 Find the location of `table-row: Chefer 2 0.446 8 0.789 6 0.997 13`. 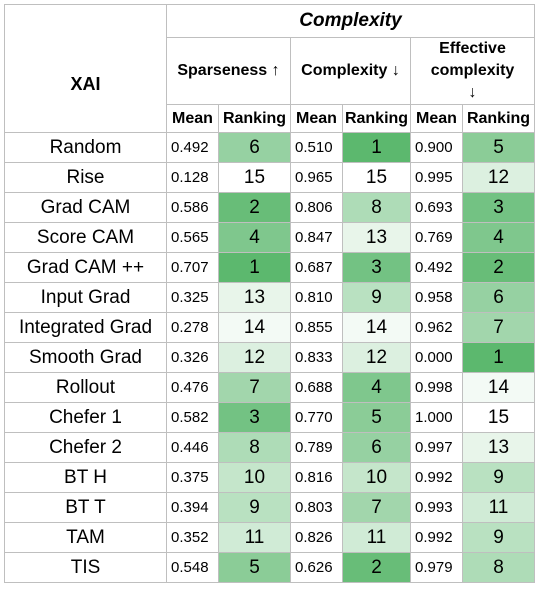

table-row: Chefer 2 0.446 8 0.789 6 0.997 13 is located at coordinates (269, 447).